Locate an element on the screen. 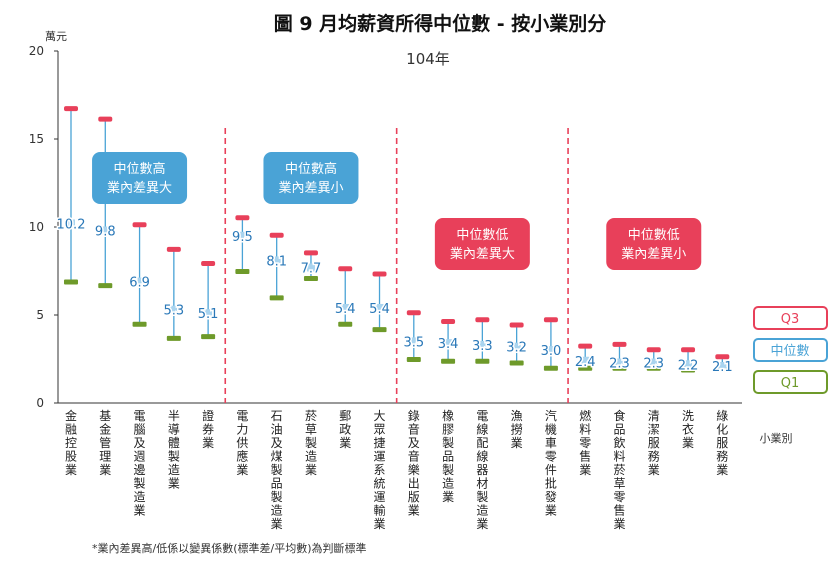 This screenshot has width=835, height=565. x-tick-char: 菸 is located at coordinates (619, 470).